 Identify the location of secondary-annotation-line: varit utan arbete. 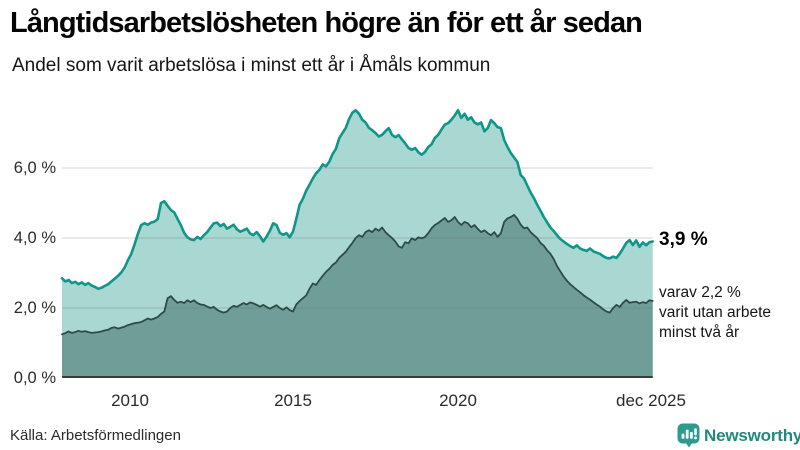
(715, 312).